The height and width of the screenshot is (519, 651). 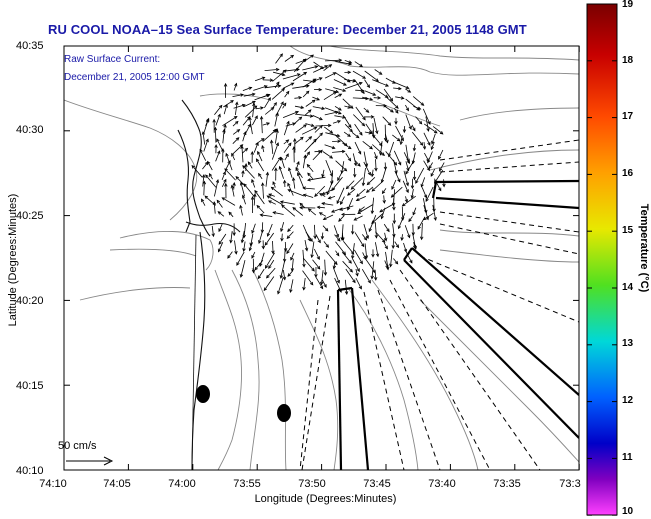 I want to click on y-tick-label: 40:10, so click(x=30, y=471).